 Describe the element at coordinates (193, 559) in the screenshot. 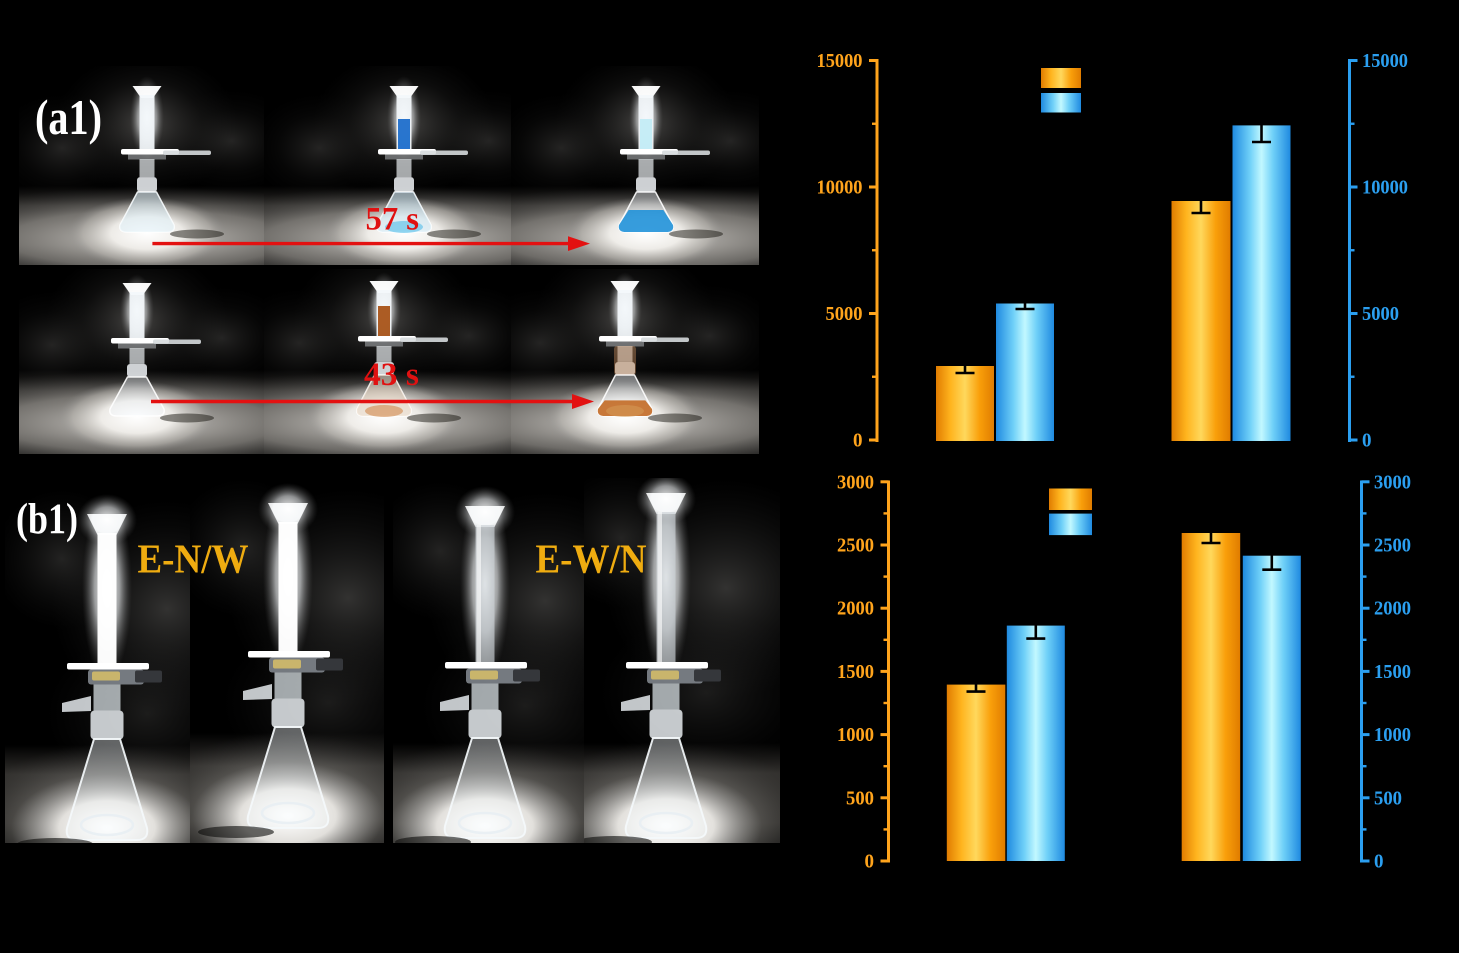

I see `svg-text: E-N/W` at that location.